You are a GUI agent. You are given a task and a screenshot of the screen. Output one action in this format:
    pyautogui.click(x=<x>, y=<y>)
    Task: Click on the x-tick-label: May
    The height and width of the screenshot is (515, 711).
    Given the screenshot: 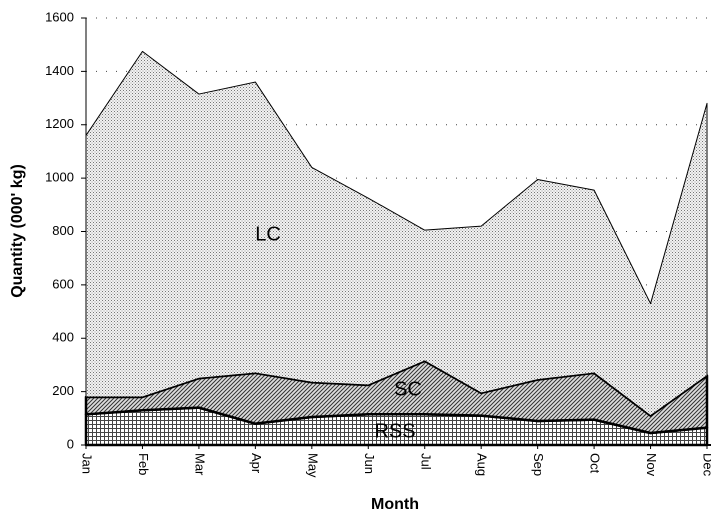 What is the action you would take?
    pyautogui.click(x=312, y=465)
    